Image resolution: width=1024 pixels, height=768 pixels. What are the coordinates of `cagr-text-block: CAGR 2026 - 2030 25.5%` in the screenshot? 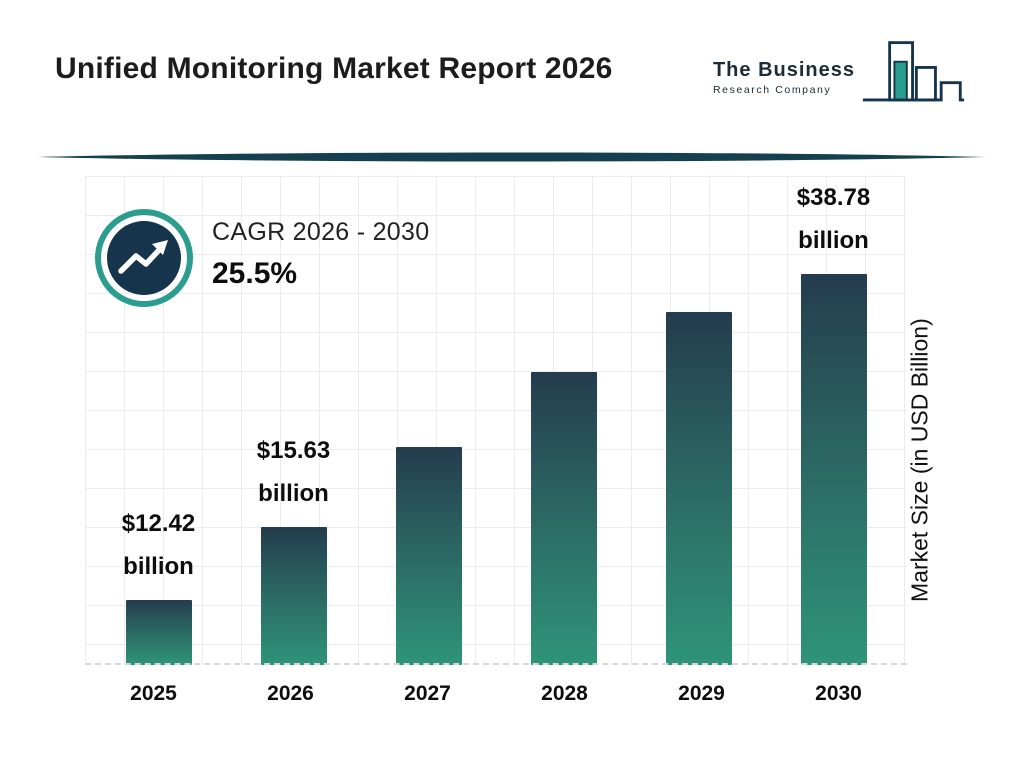 It's located at (320, 254).